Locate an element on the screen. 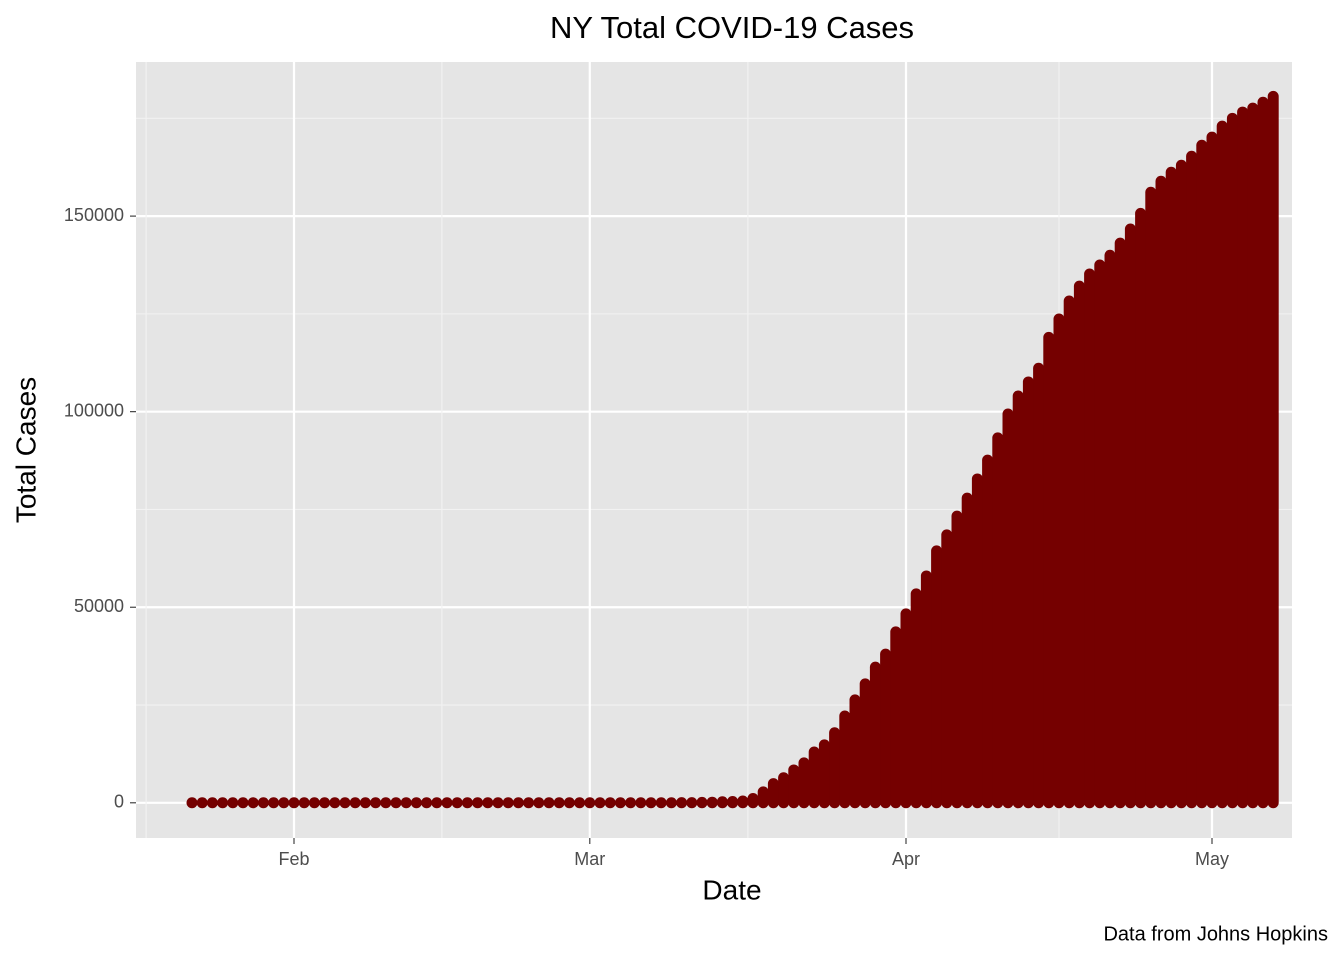 Image resolution: width=1344 pixels, height=965 pixels. chart-title: NY Total COVID-19 Cases is located at coordinates (732, 27).